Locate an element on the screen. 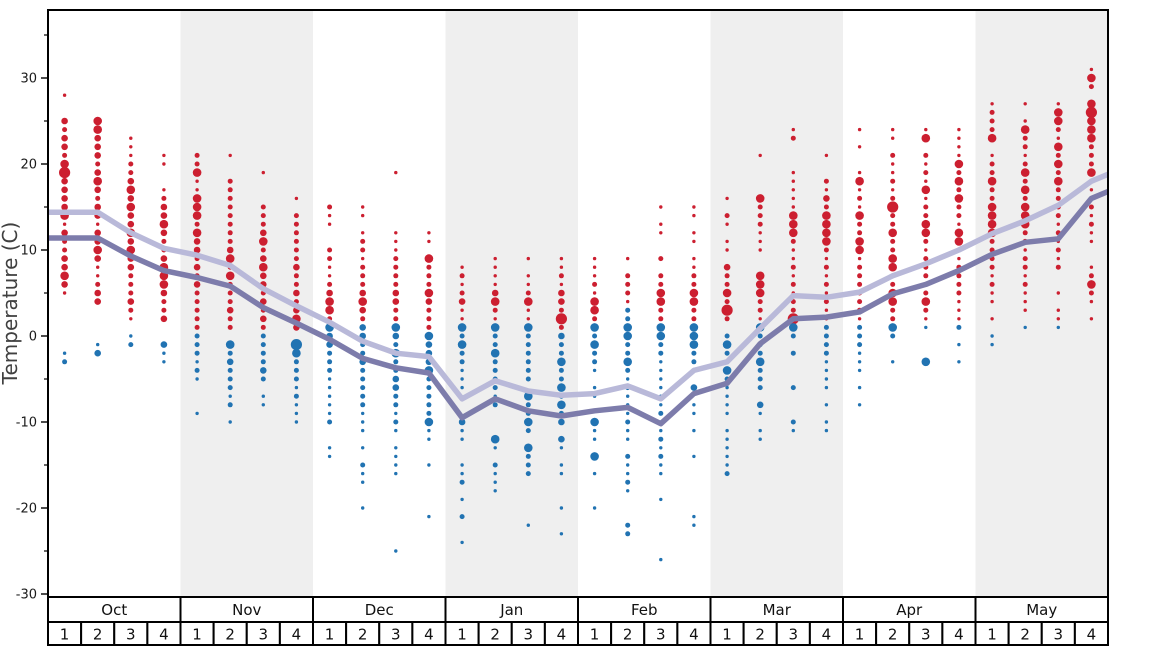 The width and height of the screenshot is (1168, 648). month-cell is located at coordinates (511, 609).